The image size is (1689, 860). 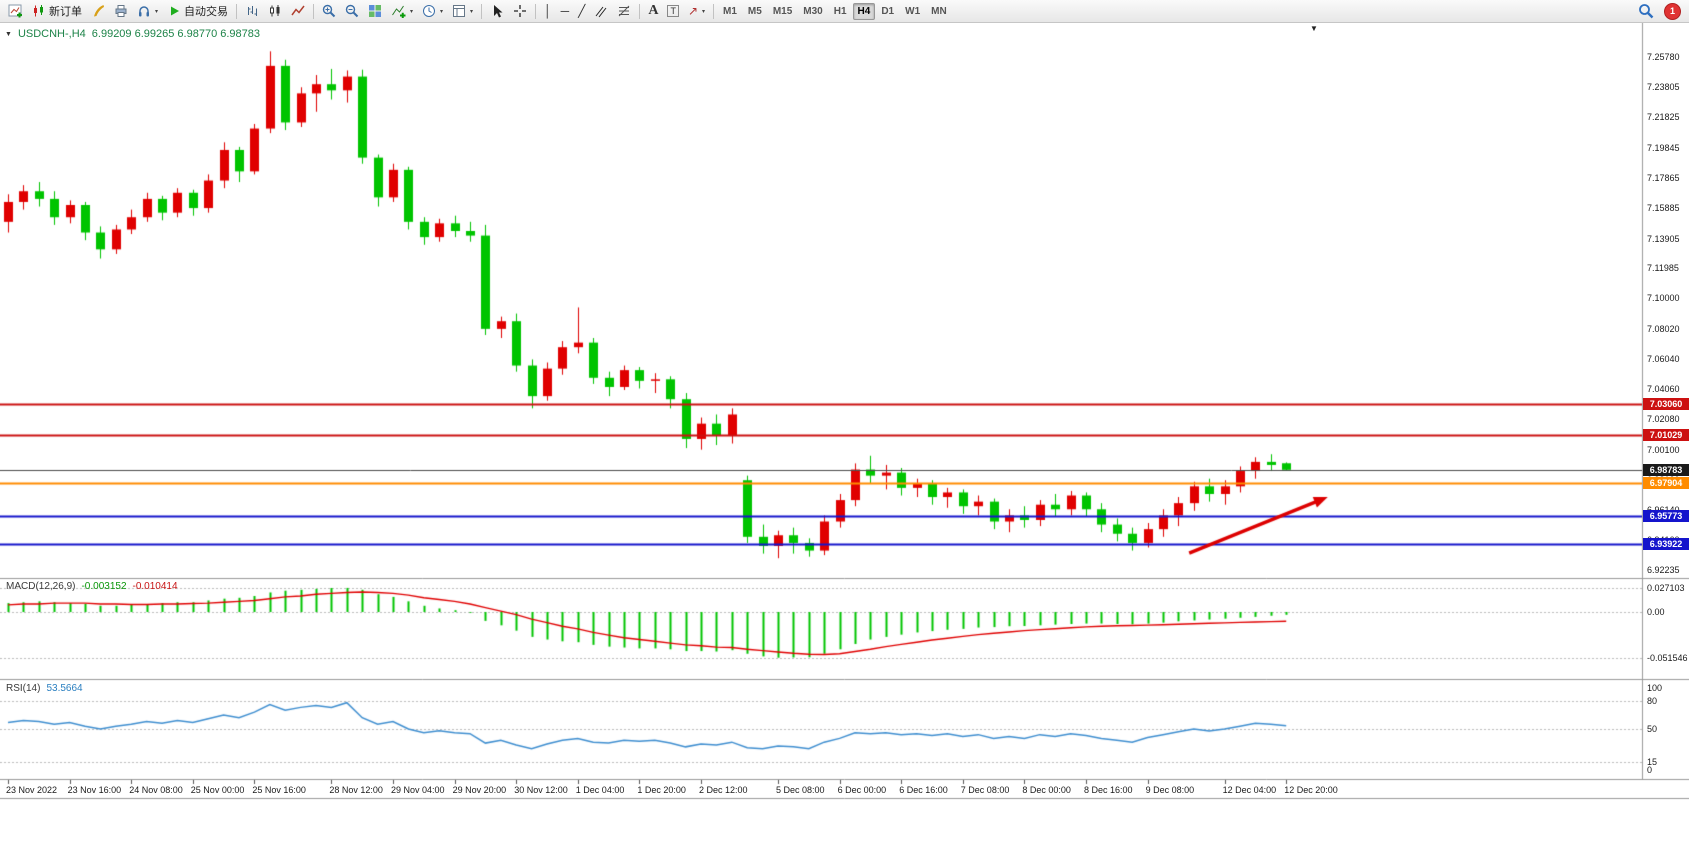 I want to click on search-icon, so click(x=1646, y=11).